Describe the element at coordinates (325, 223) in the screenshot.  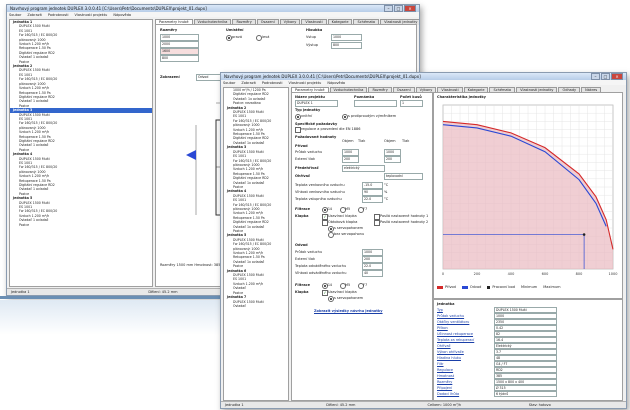
I see `damper-checkbox-bypass` at that location.